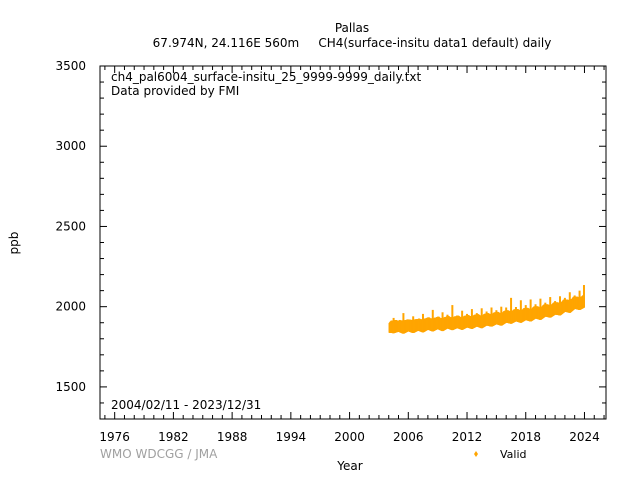 The height and width of the screenshot is (480, 640). Describe the element at coordinates (70, 387) in the screenshot. I see `y-tick-label: 1500` at that location.